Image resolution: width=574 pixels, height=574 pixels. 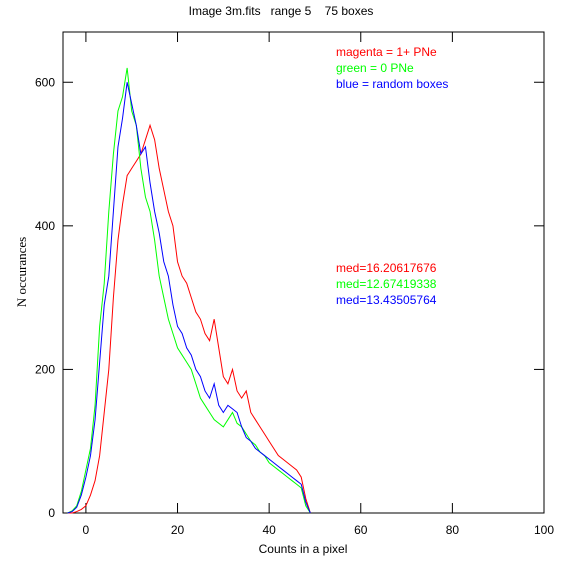 What do you see at coordinates (45, 226) in the screenshot?
I see `y-tick-label: 400` at bounding box center [45, 226].